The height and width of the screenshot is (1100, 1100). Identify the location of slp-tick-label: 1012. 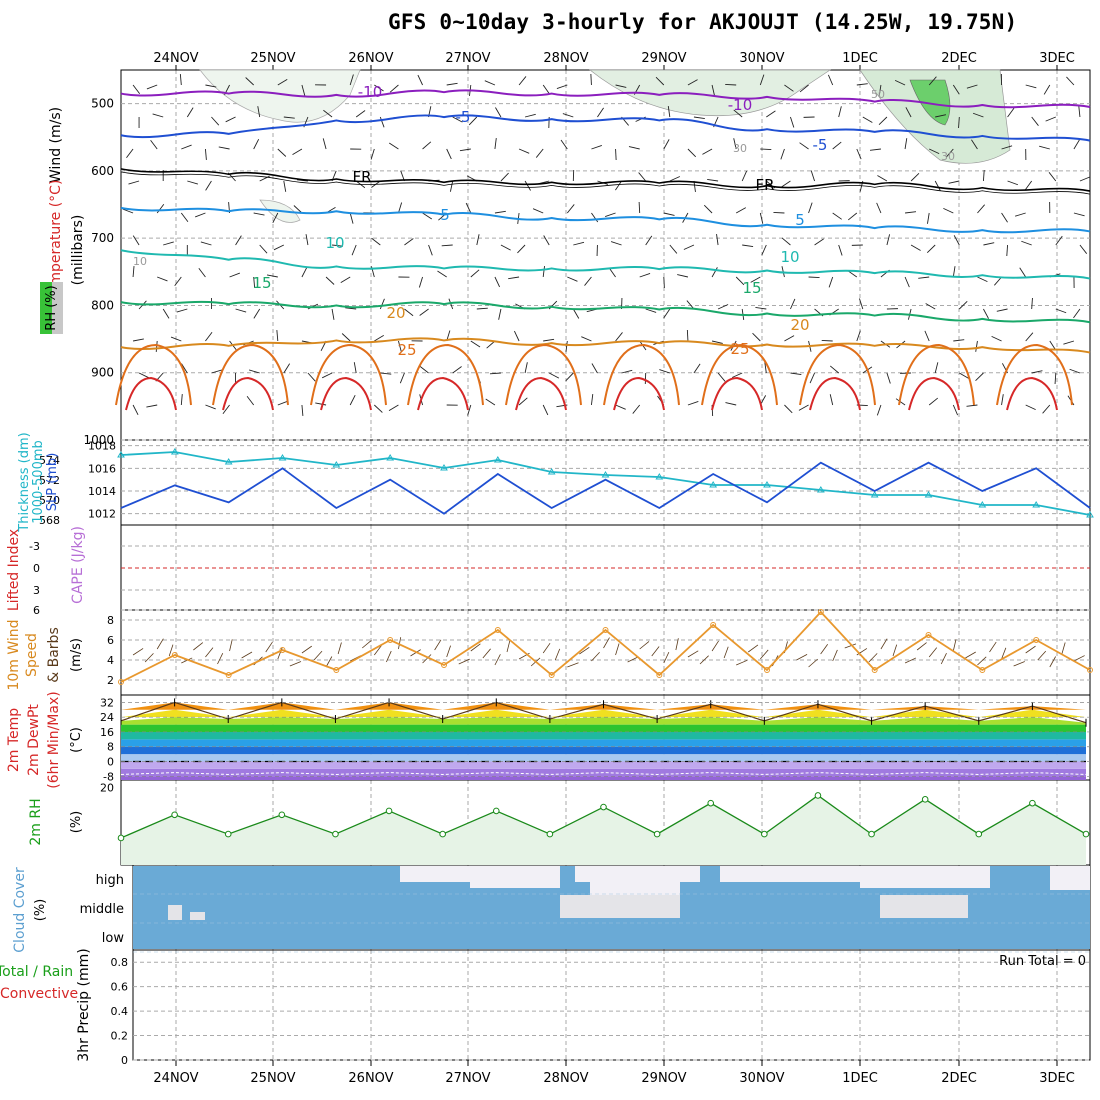
(102, 514).